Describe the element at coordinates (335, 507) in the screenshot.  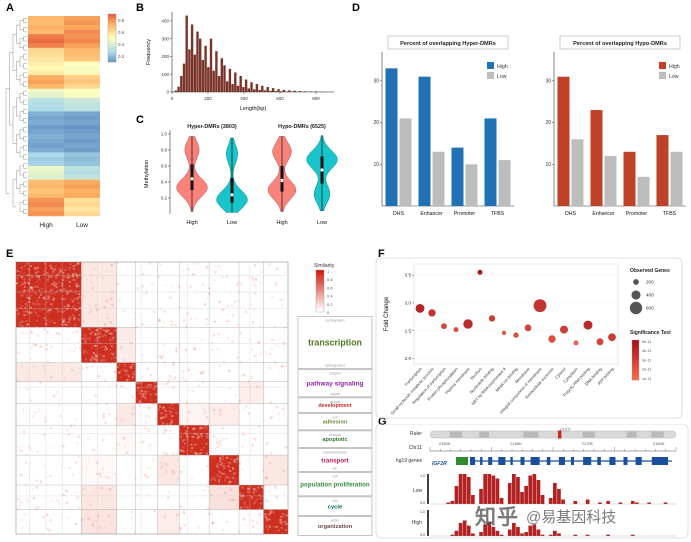
I see `svg-text: cycle` at that location.